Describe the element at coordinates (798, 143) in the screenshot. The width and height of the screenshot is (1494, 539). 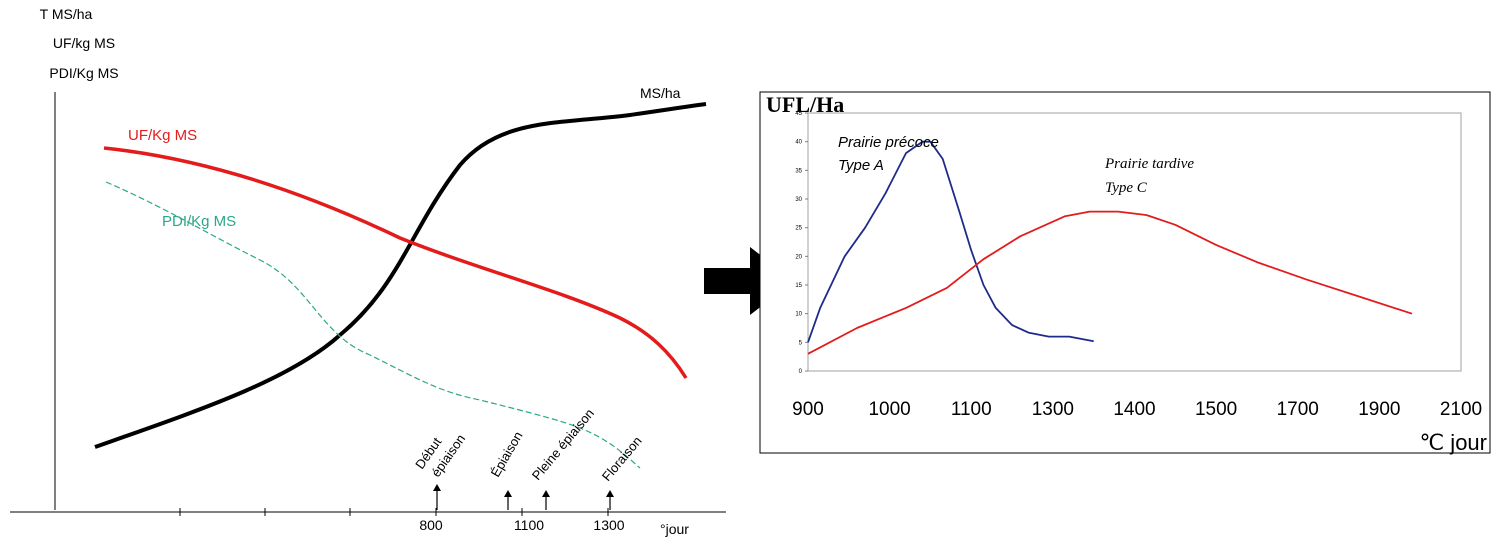
I see `y-tick-label: 40` at that location.